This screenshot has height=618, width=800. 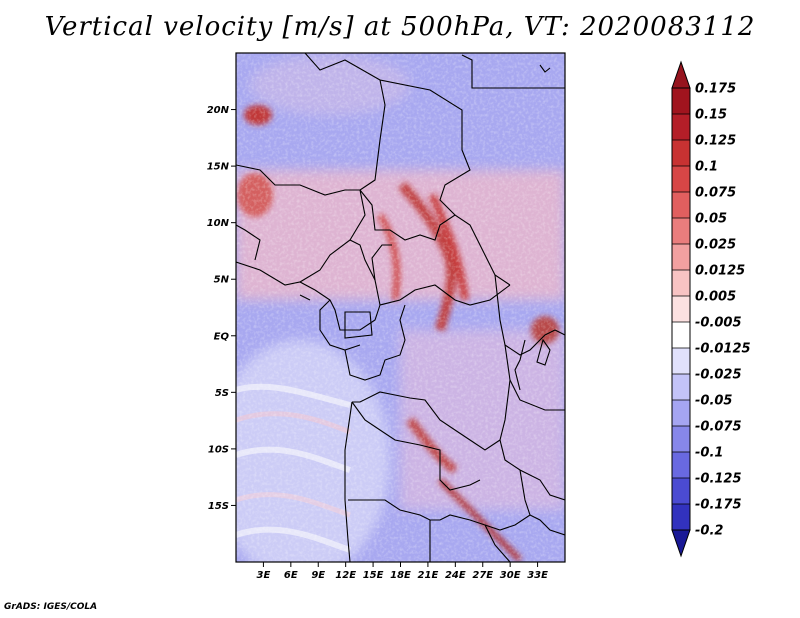 I want to click on lon-tick-label: 30E, so click(x=510, y=575).